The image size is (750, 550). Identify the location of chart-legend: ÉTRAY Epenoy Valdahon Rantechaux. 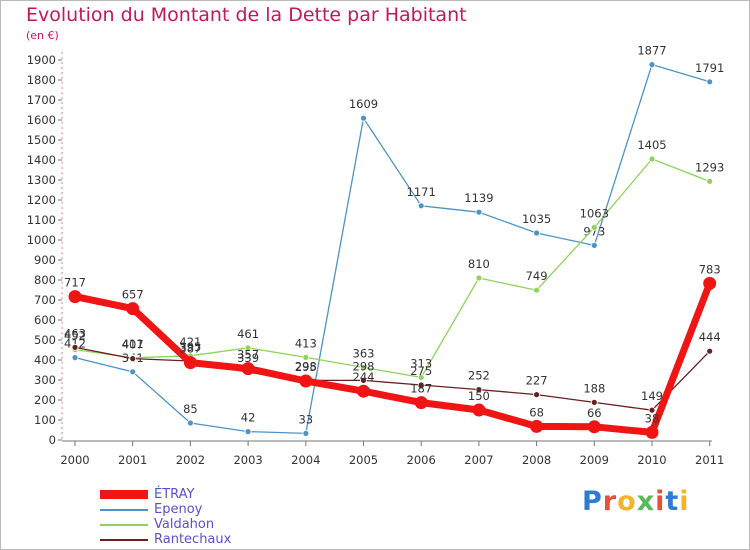
(165, 517).